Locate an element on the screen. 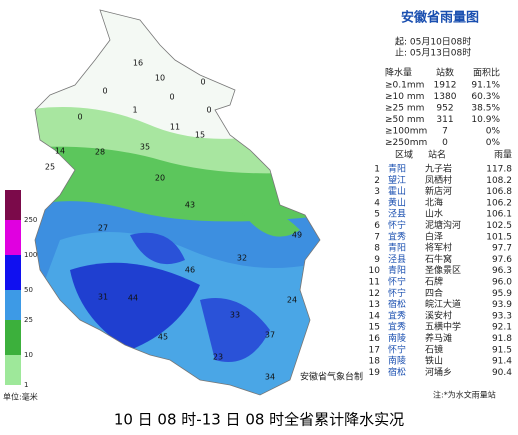  legend-label: 10 is located at coordinates (28, 355).